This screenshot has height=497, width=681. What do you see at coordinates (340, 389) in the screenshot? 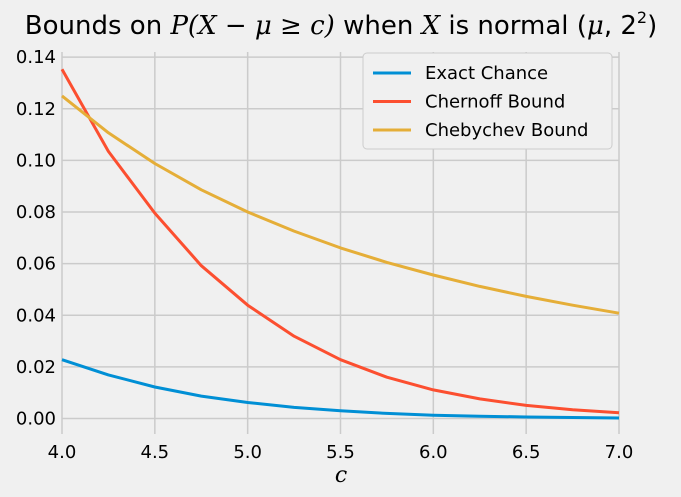
I see `series-line` at bounding box center [340, 389].